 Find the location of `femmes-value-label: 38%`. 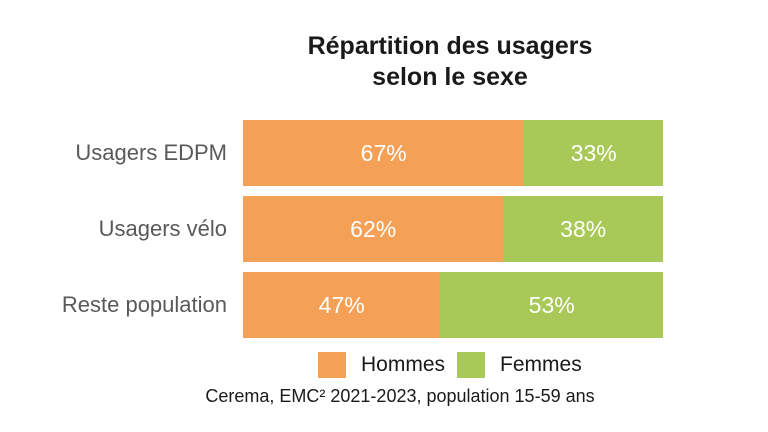

femmes-value-label: 38% is located at coordinates (583, 228).